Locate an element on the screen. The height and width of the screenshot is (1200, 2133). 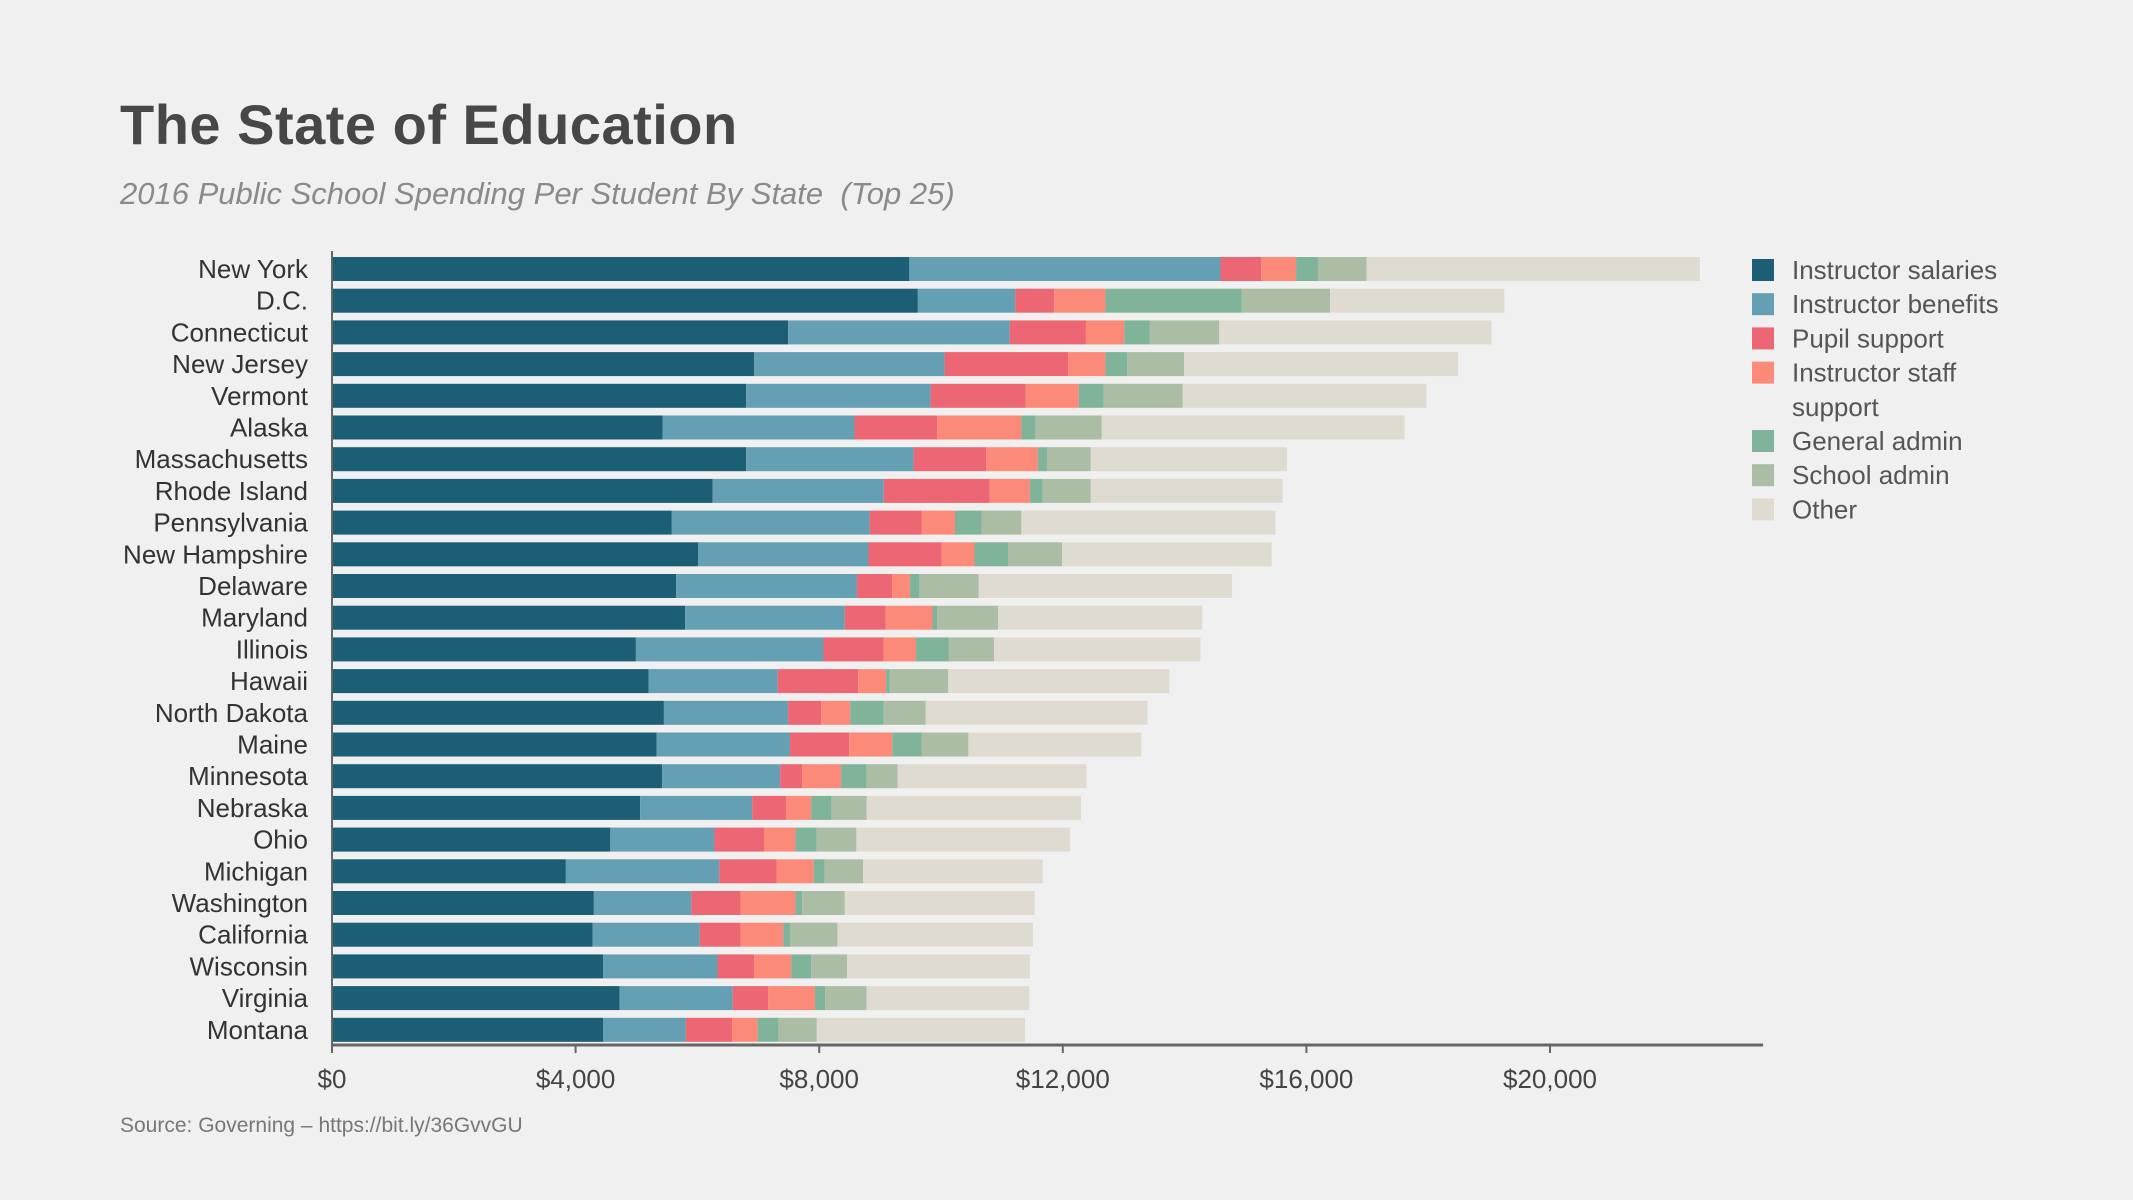
category-label: Minnesota is located at coordinates (248, 776).